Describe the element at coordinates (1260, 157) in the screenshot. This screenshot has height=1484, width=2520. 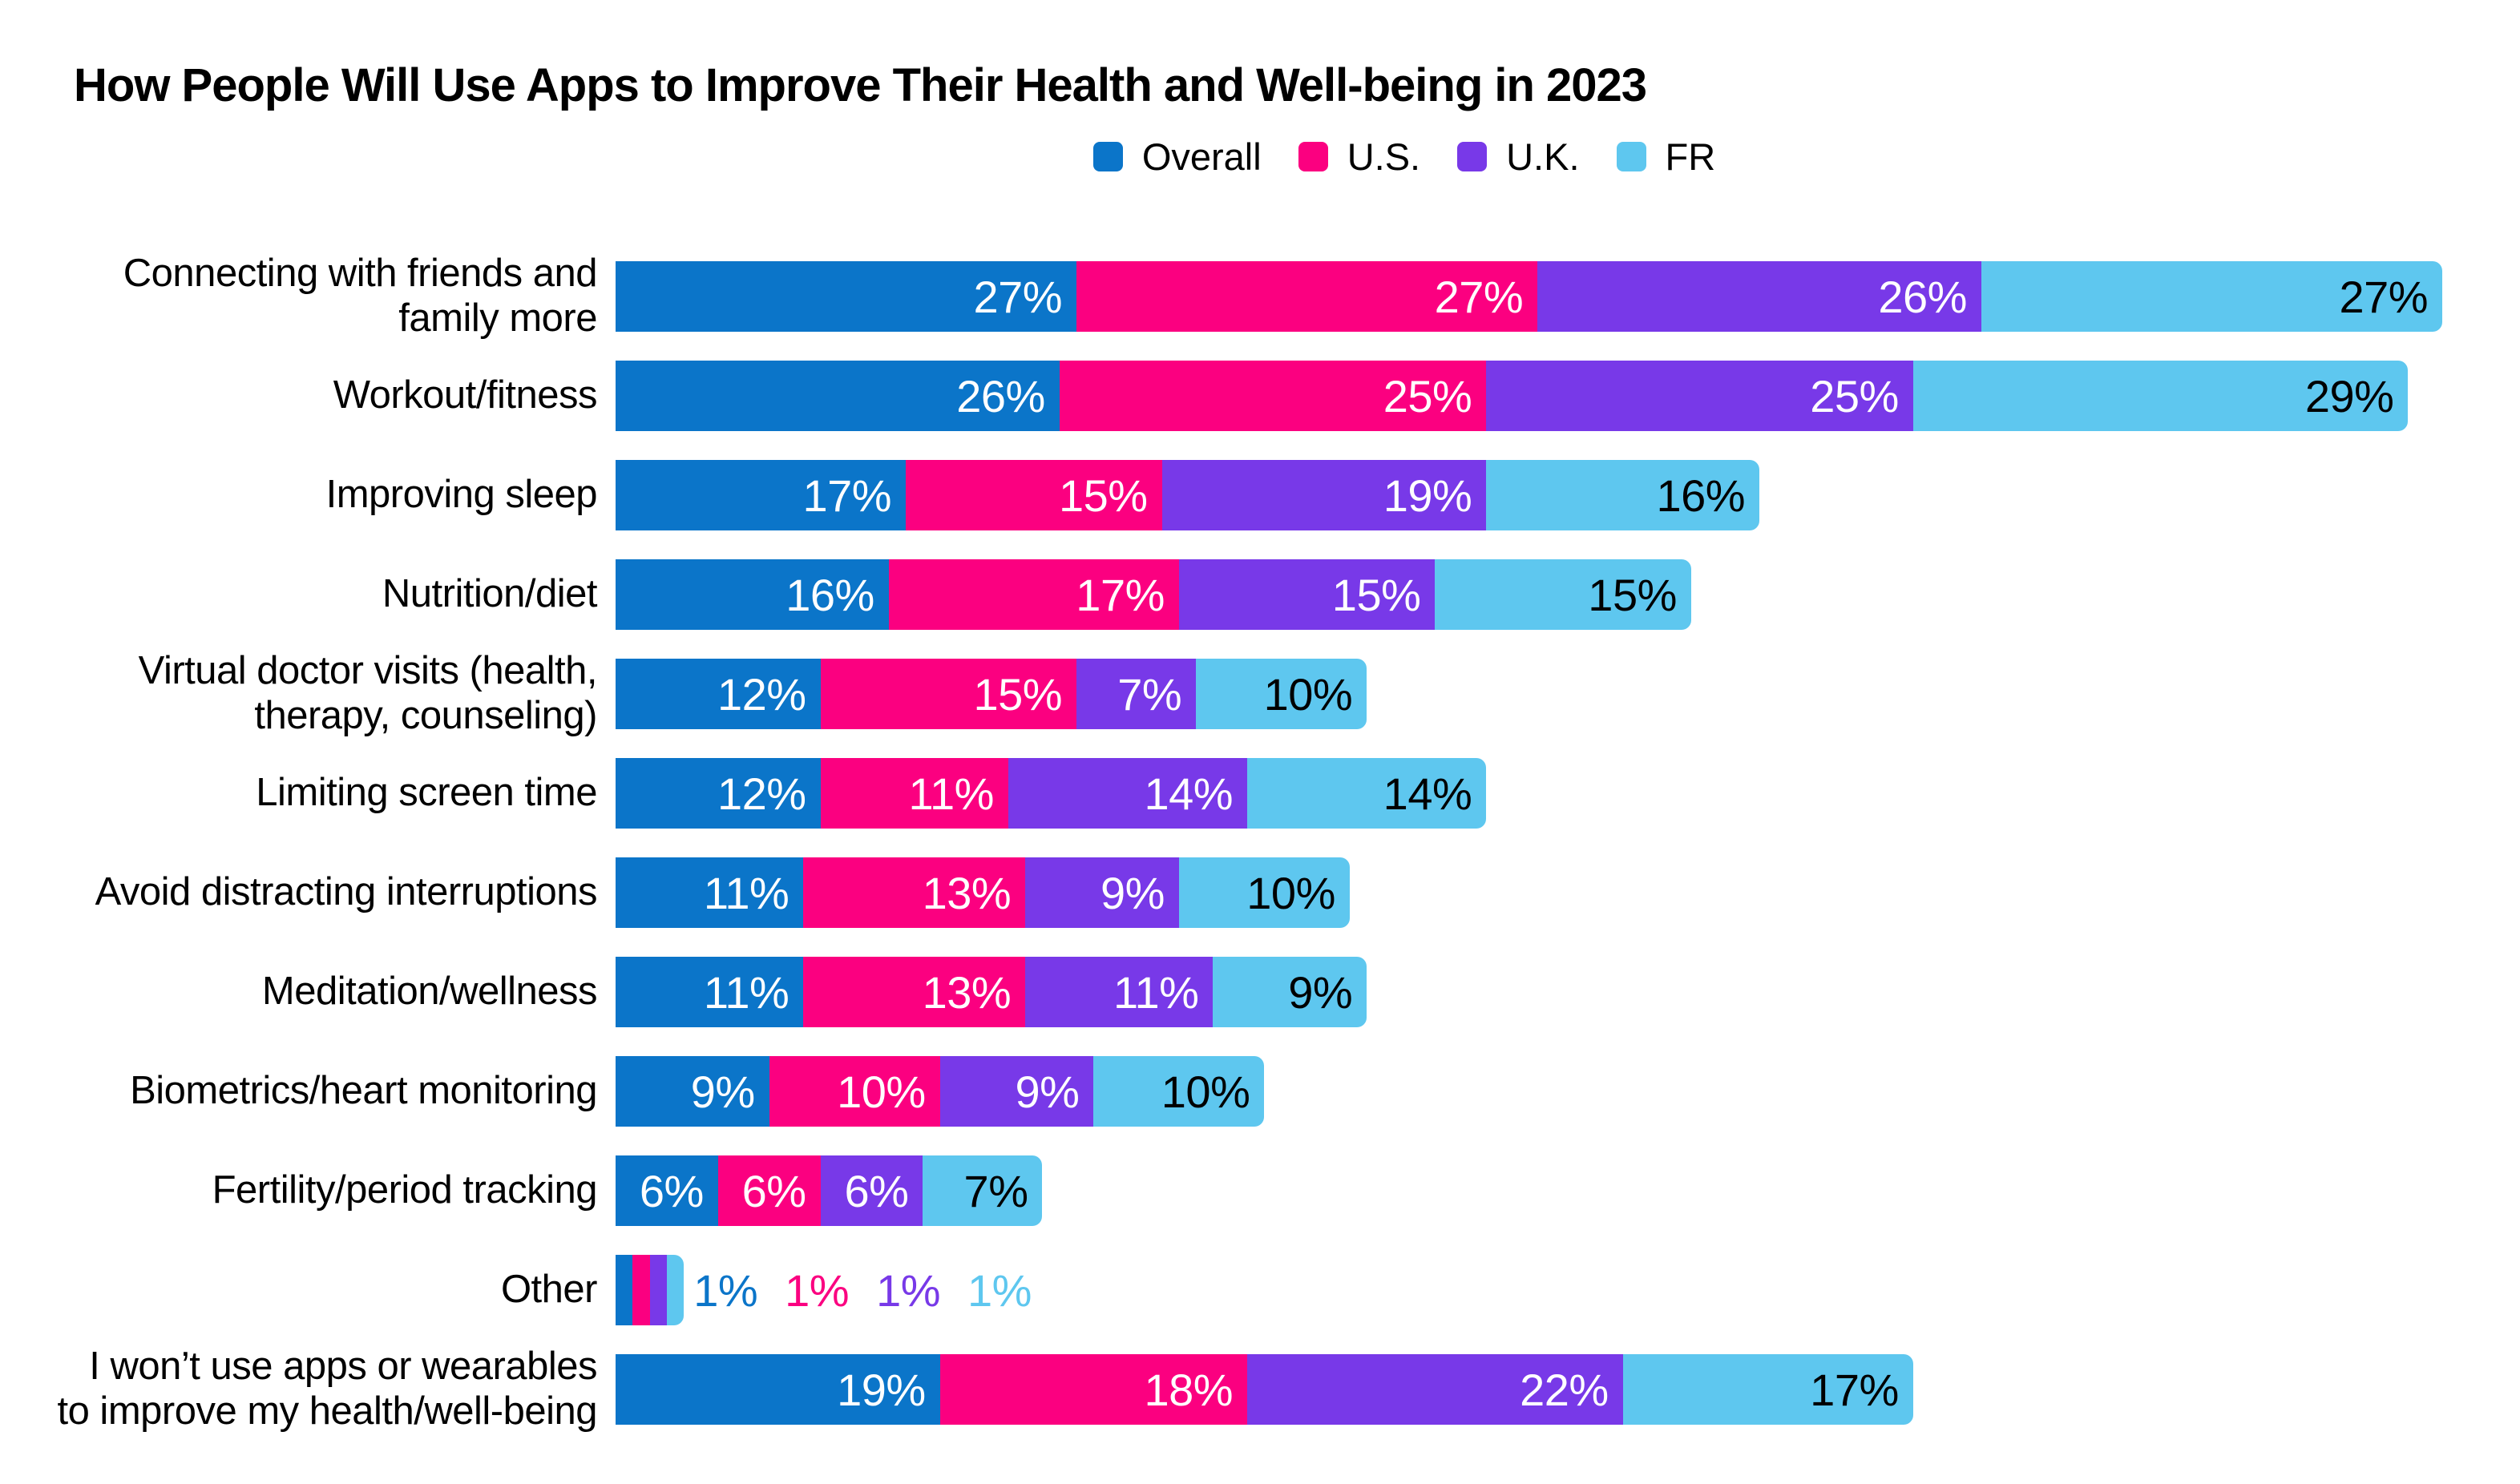
I see `legend: Overall U.S. U.K. FR` at that location.